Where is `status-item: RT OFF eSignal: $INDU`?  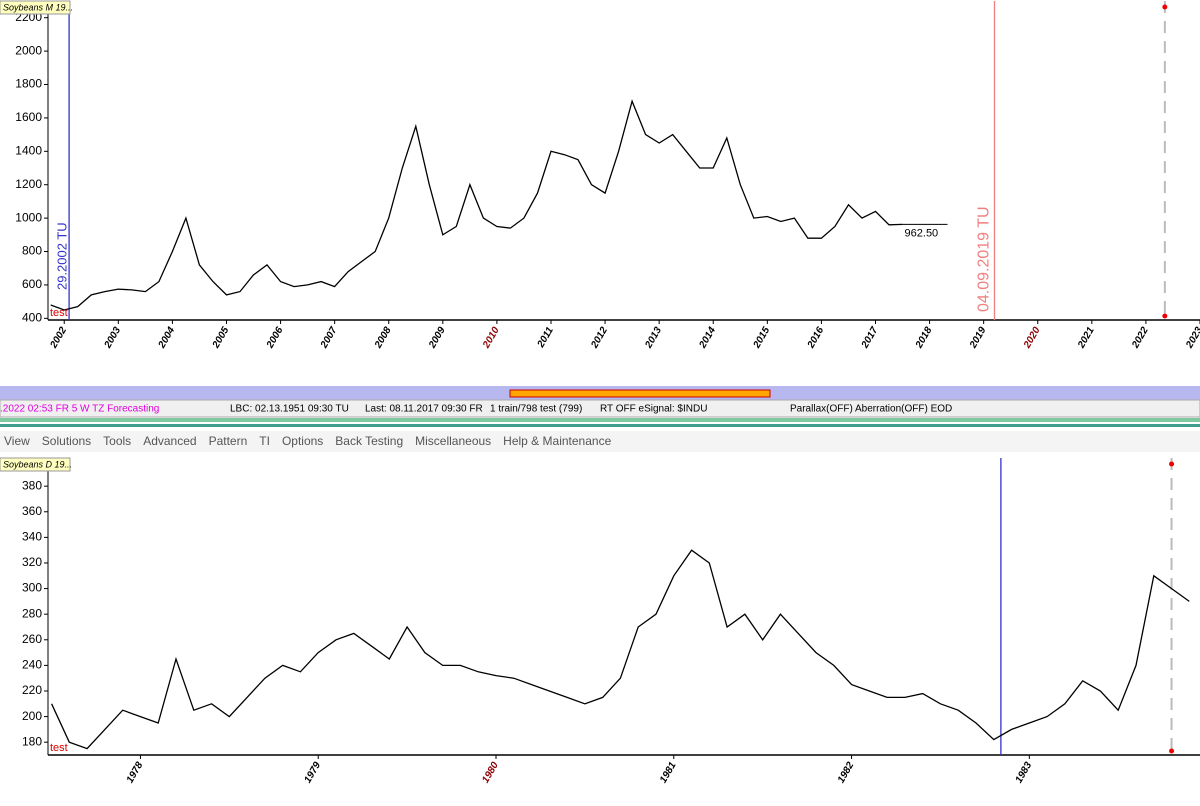
status-item: RT OFF eSignal: $INDU is located at coordinates (653, 409).